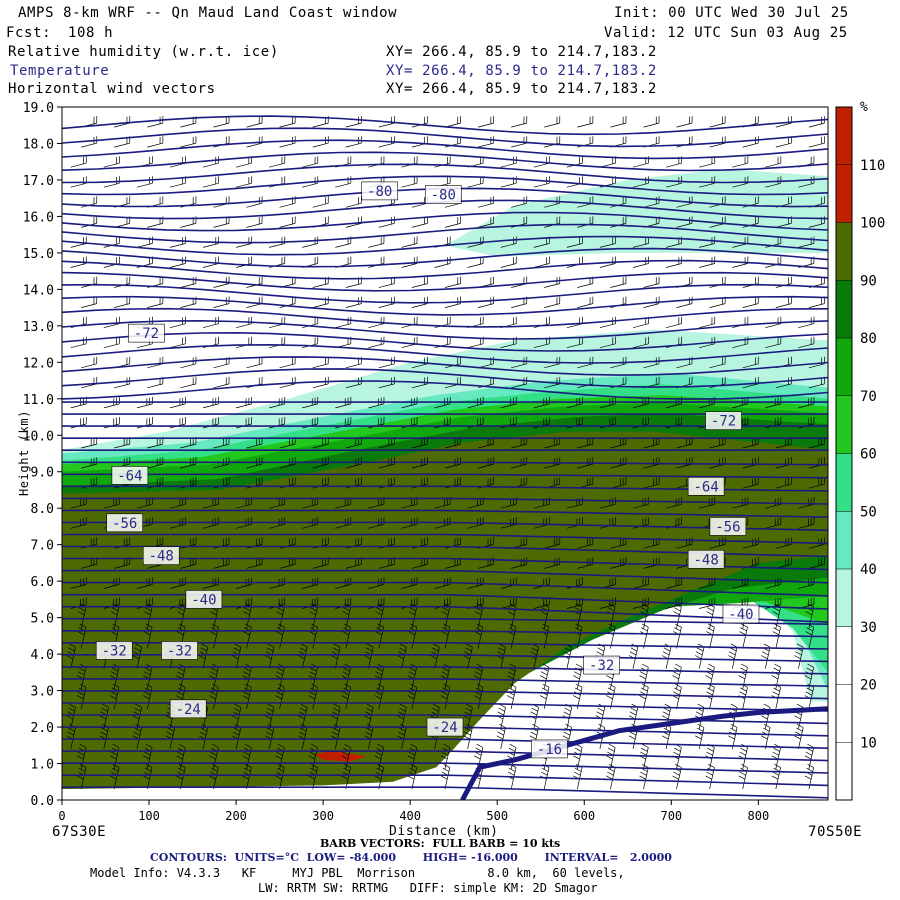  I want to click on x-tick-label-0: 0, so click(61, 816).